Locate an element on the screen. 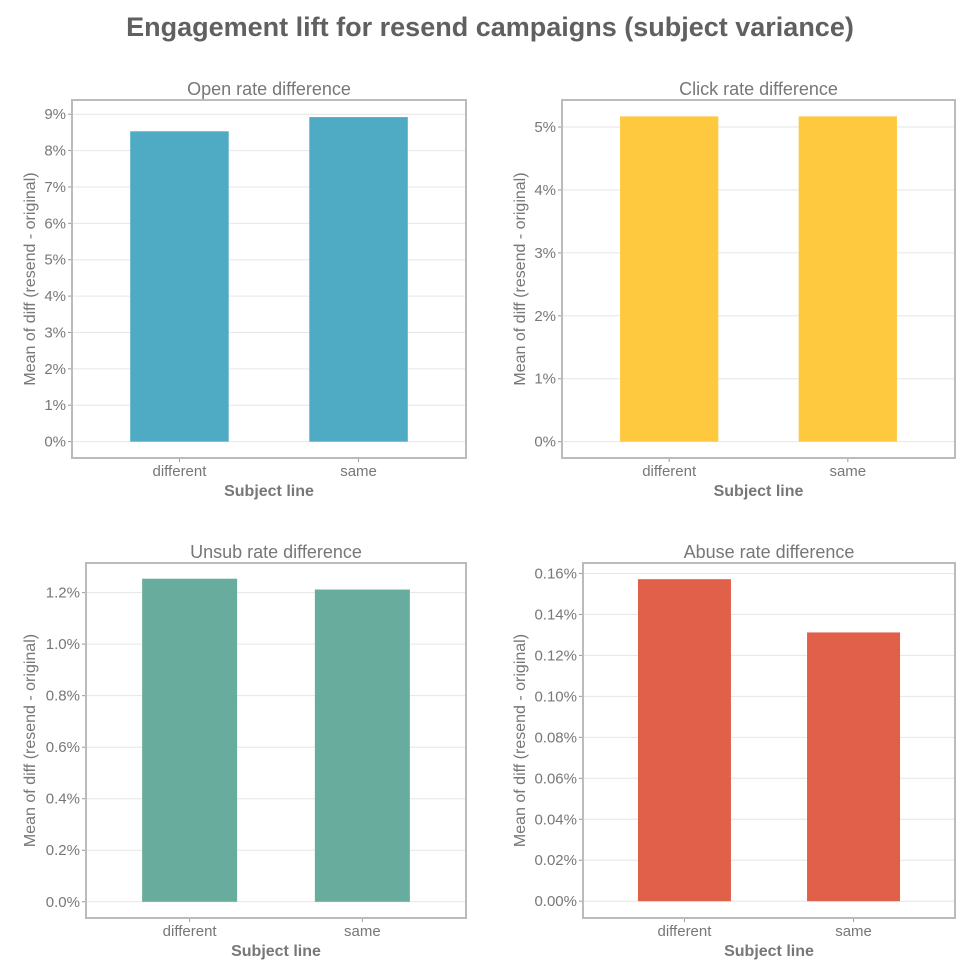  y-tick-label: 0.04% is located at coordinates (555, 819).